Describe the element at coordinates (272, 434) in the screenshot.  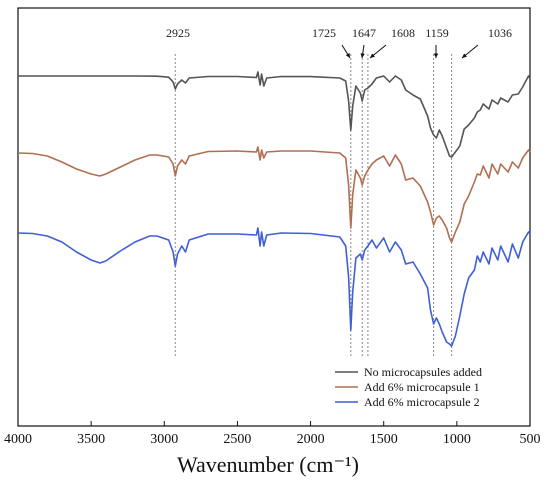
I see `x-axis: 4000 3500 3000 2500 2000 1500 1000 500` at that location.